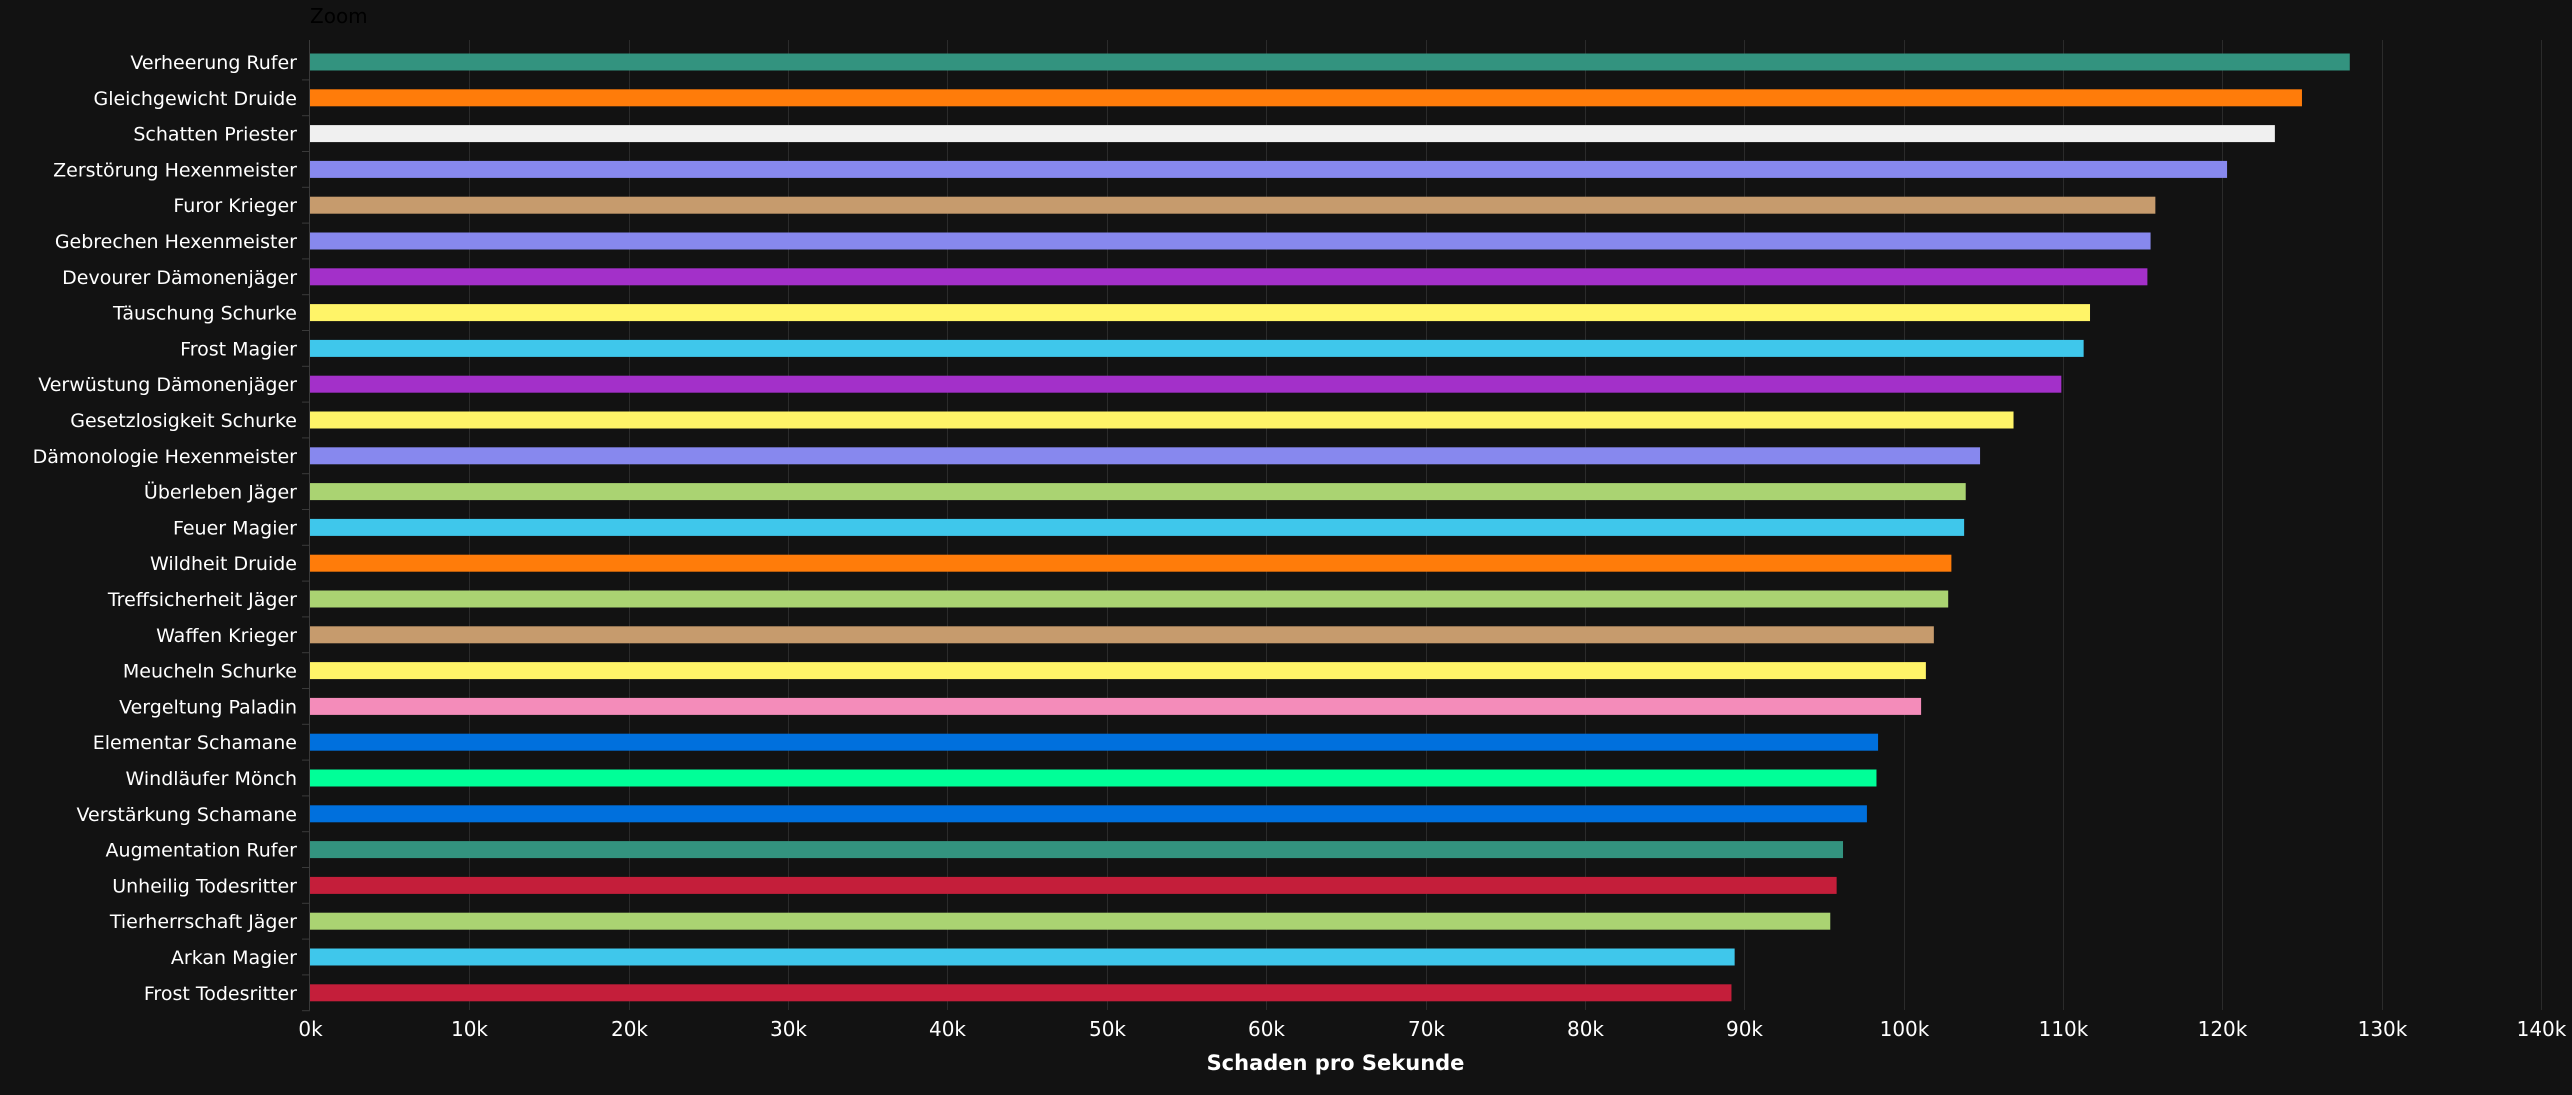 The width and height of the screenshot is (2572, 1095). I want to click on x-tick-label: 90k, so click(1744, 1029).